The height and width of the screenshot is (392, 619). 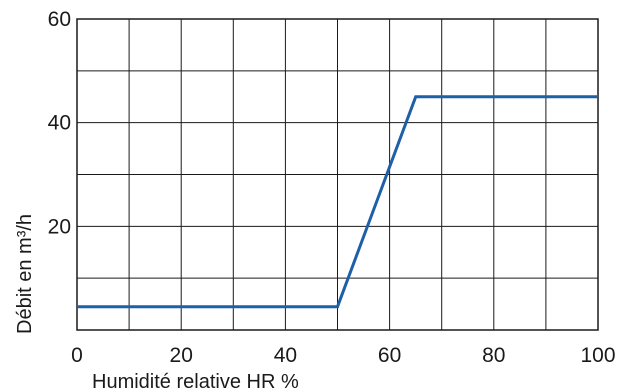 I want to click on y-tick-label: 20, so click(x=59, y=226).